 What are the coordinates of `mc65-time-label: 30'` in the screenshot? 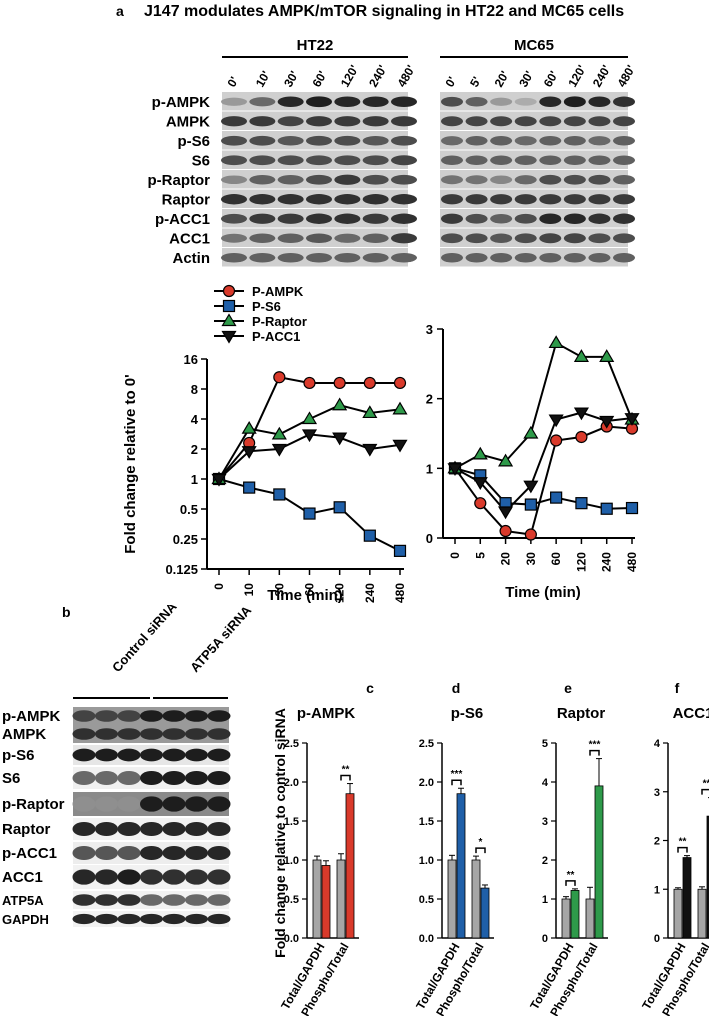 It's located at (526, 78).